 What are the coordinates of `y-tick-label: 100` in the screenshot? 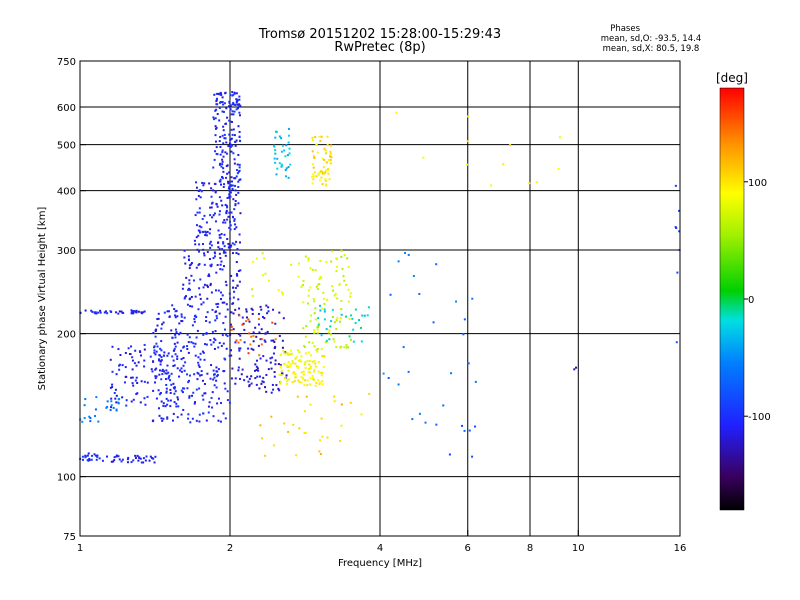 It's located at (66, 478).